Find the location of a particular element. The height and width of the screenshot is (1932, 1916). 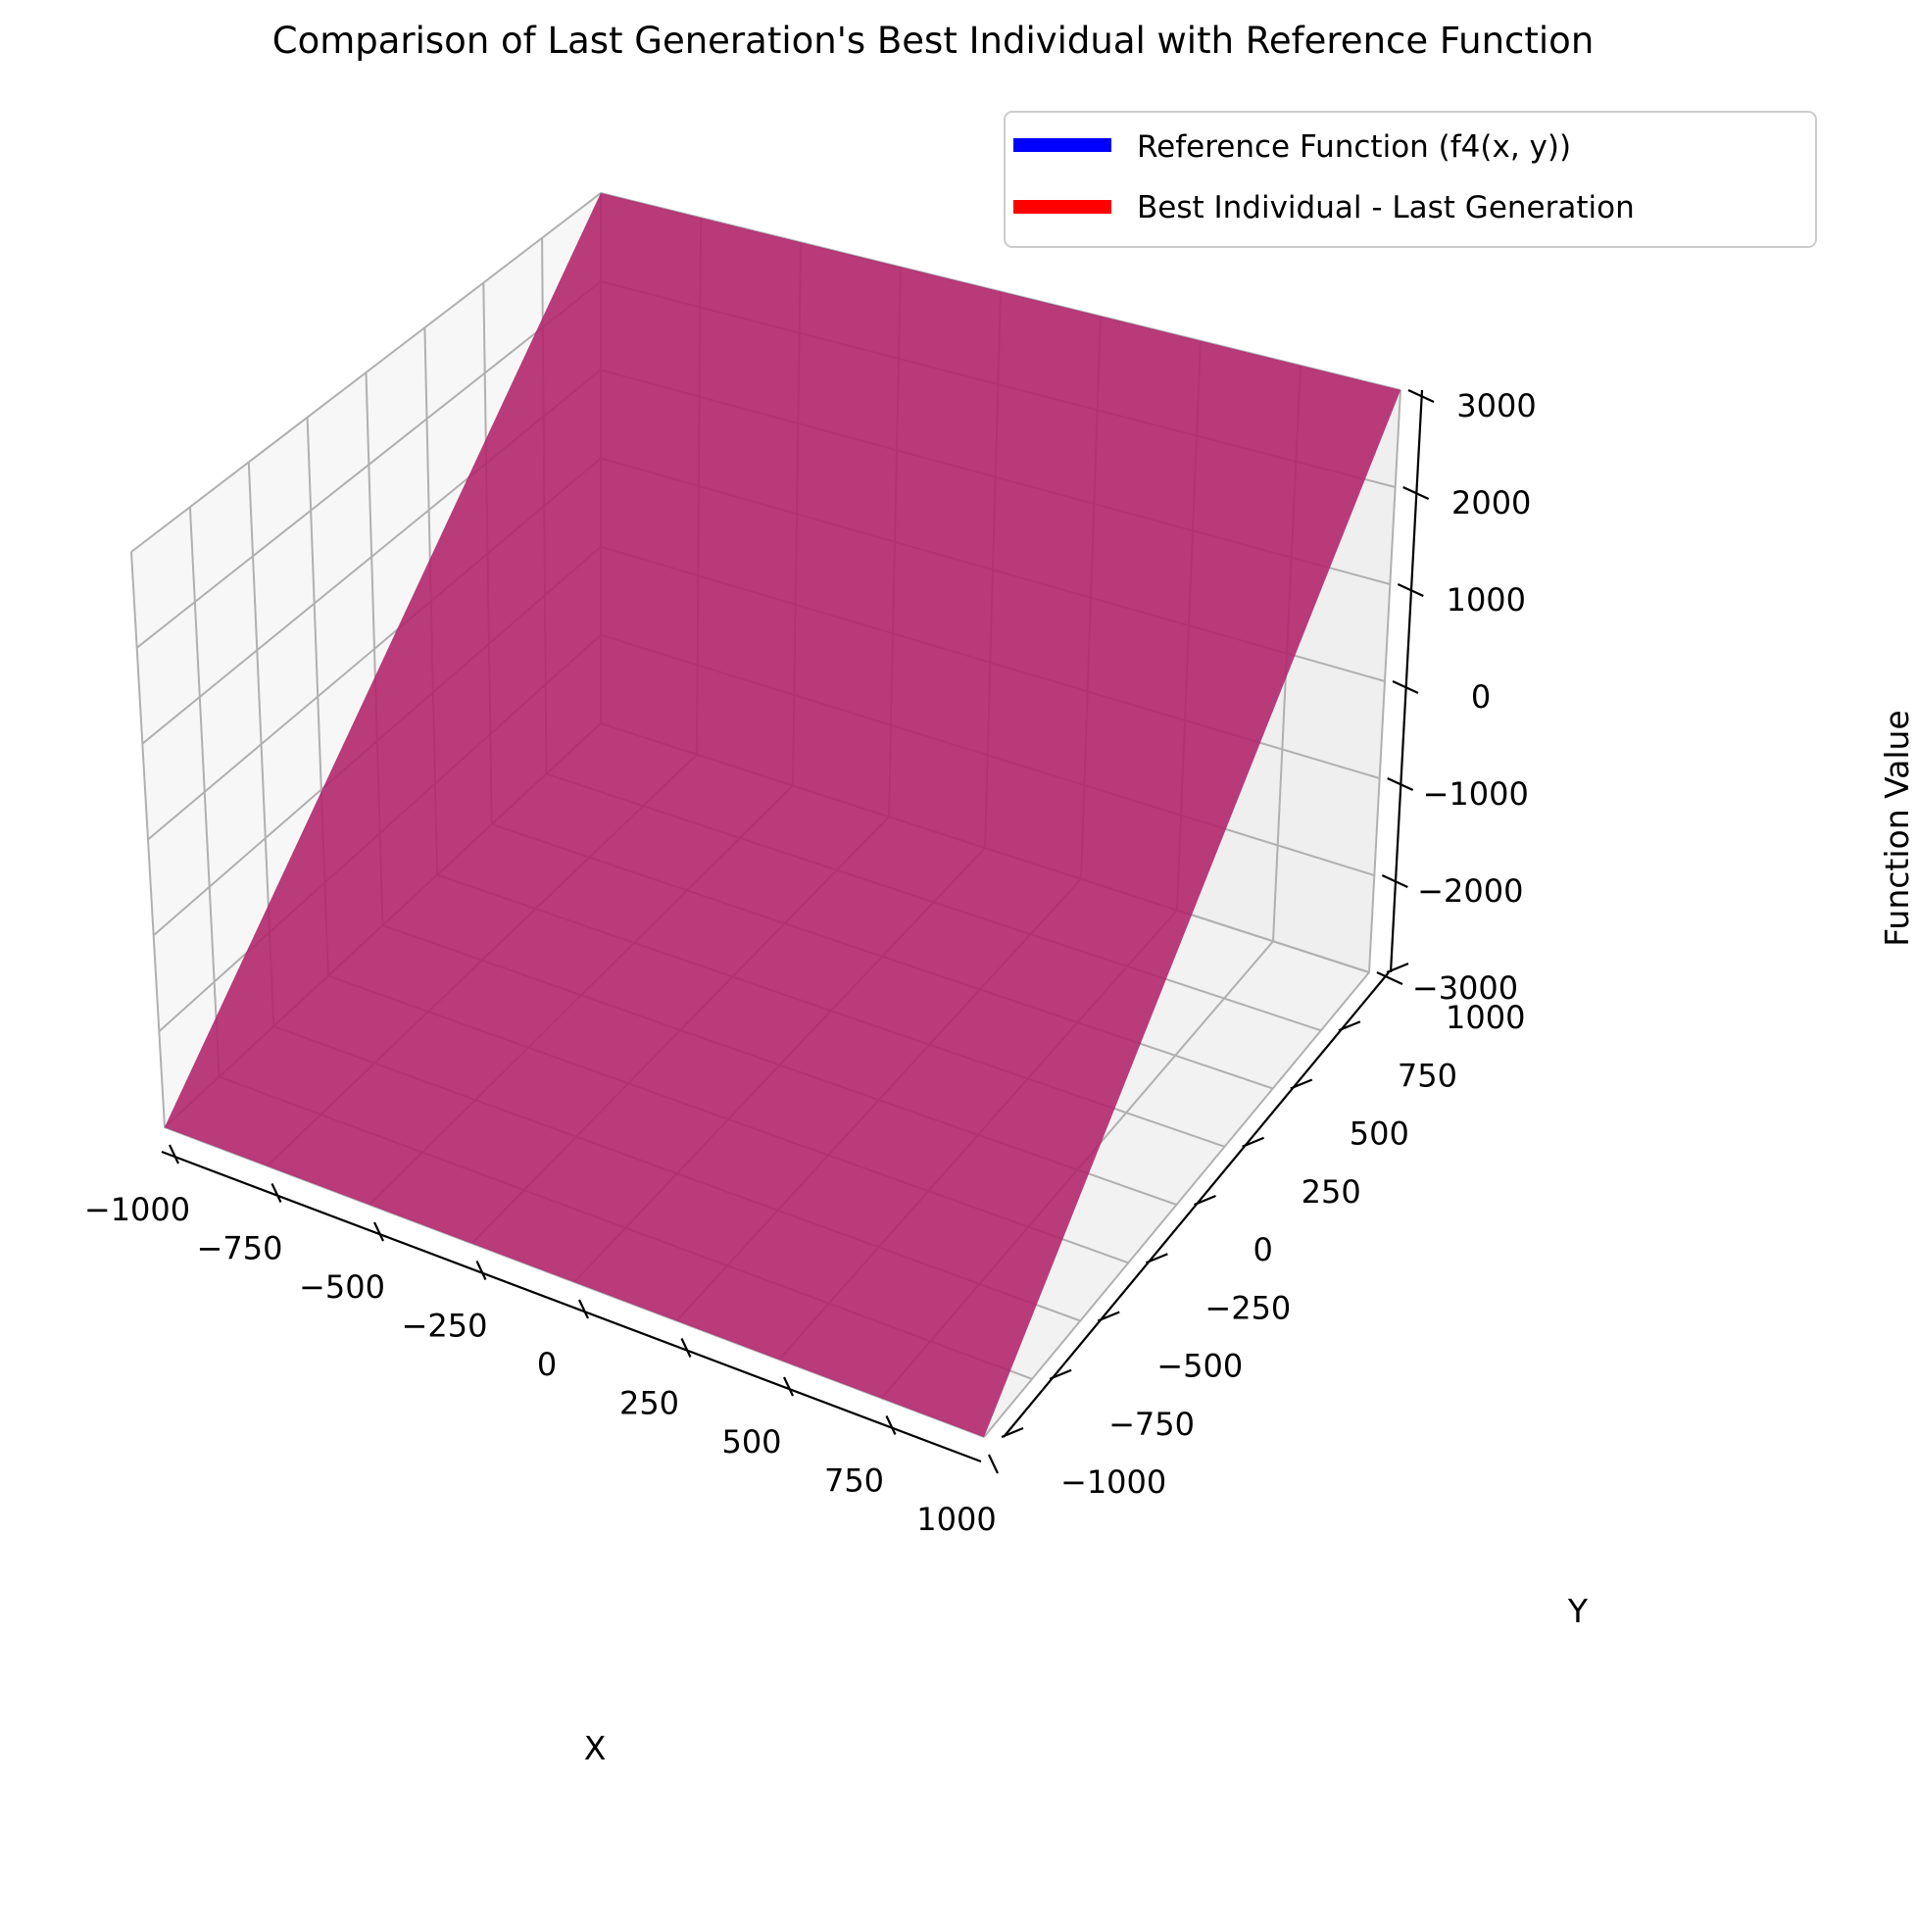

z-axis-line is located at coordinates (1406, 681).